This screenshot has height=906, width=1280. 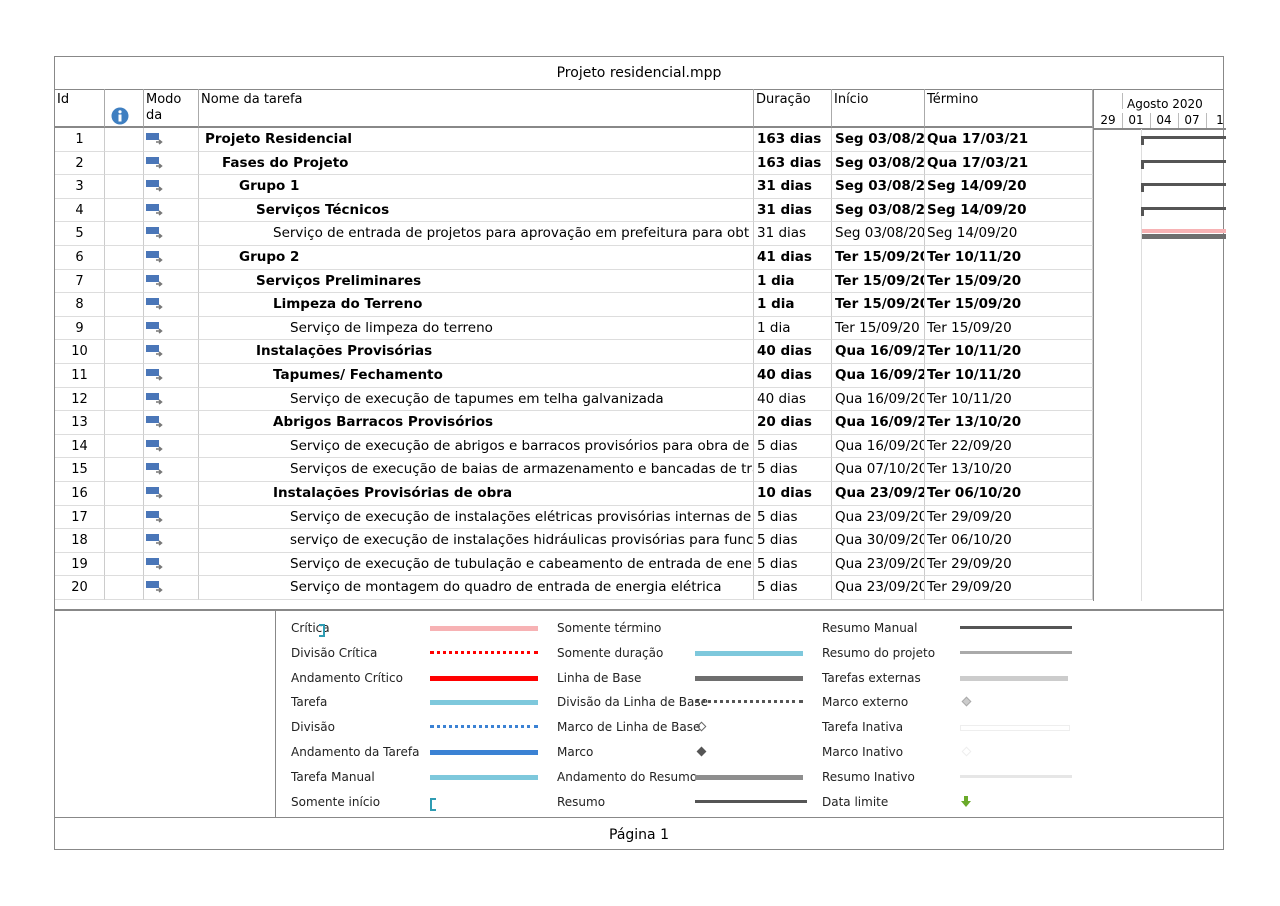 I want to click on task-finish: Qua 17/03/21, so click(x=1009, y=140).